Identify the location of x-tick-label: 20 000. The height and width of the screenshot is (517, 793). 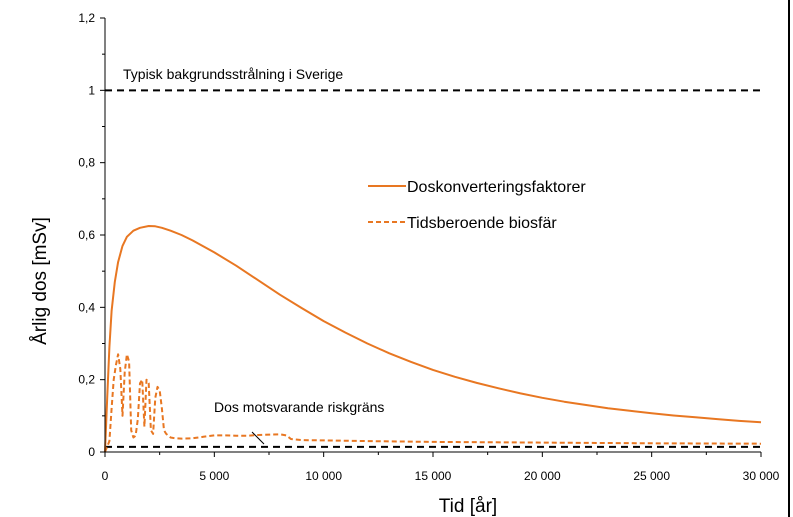
(542, 476).